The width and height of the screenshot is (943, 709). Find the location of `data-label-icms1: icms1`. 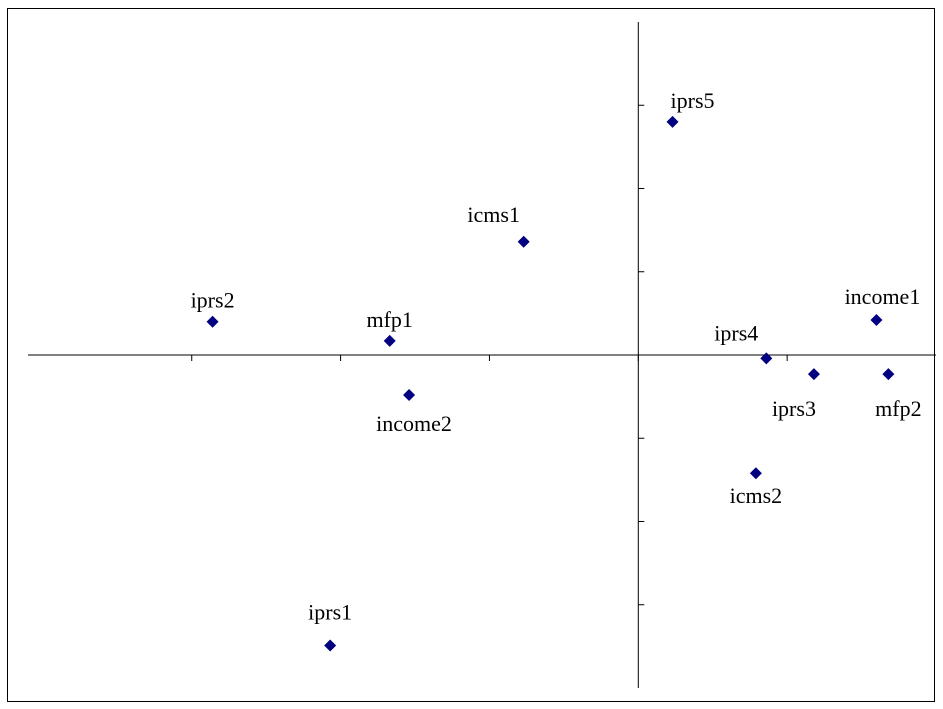

data-label-icms1: icms1 is located at coordinates (493, 214).